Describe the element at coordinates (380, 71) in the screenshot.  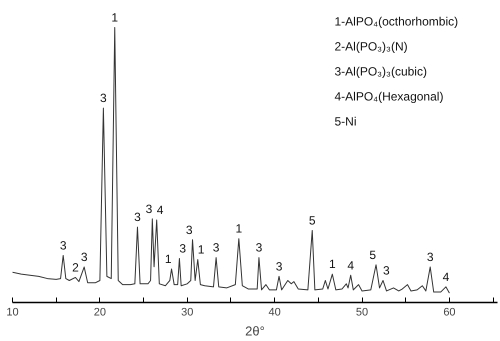
I see `annotation: 3-Al(PO₃)₃(cubic)` at that location.